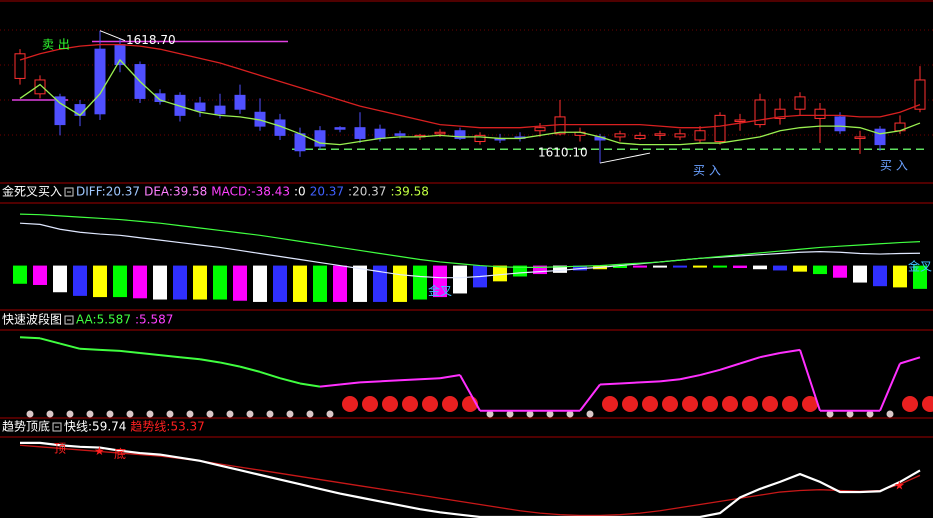 The height and width of the screenshot is (518, 933). I want to click on legend-entry: DEA:39.58, so click(175, 192).